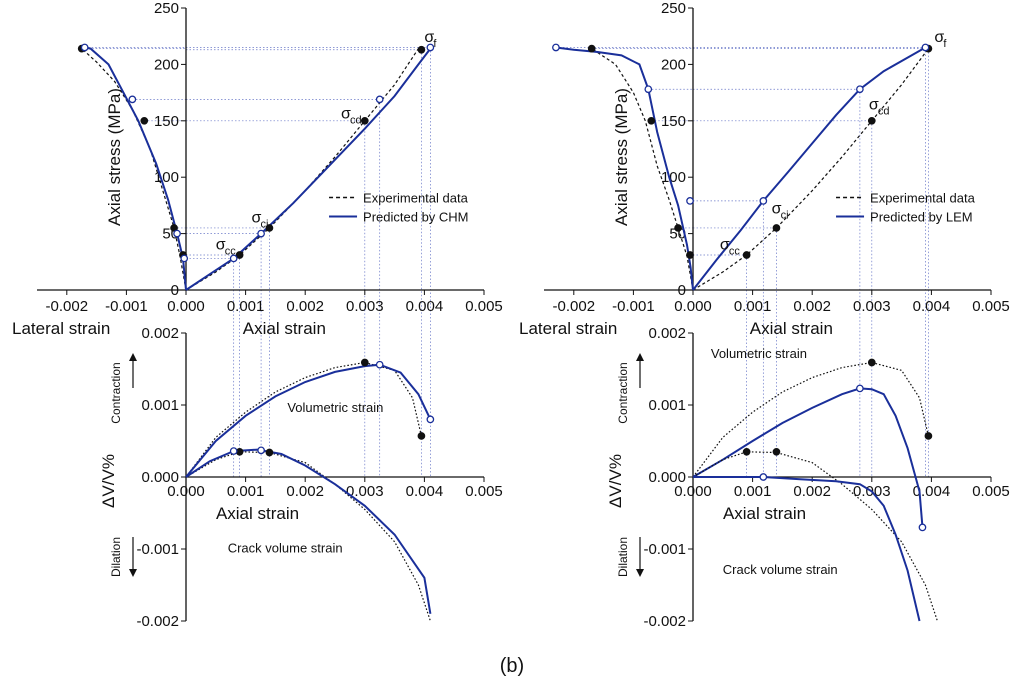 The width and height of the screenshot is (1024, 682). What do you see at coordinates (673, 121) in the screenshot?
I see `top-y-tick-label: 150` at bounding box center [673, 121].